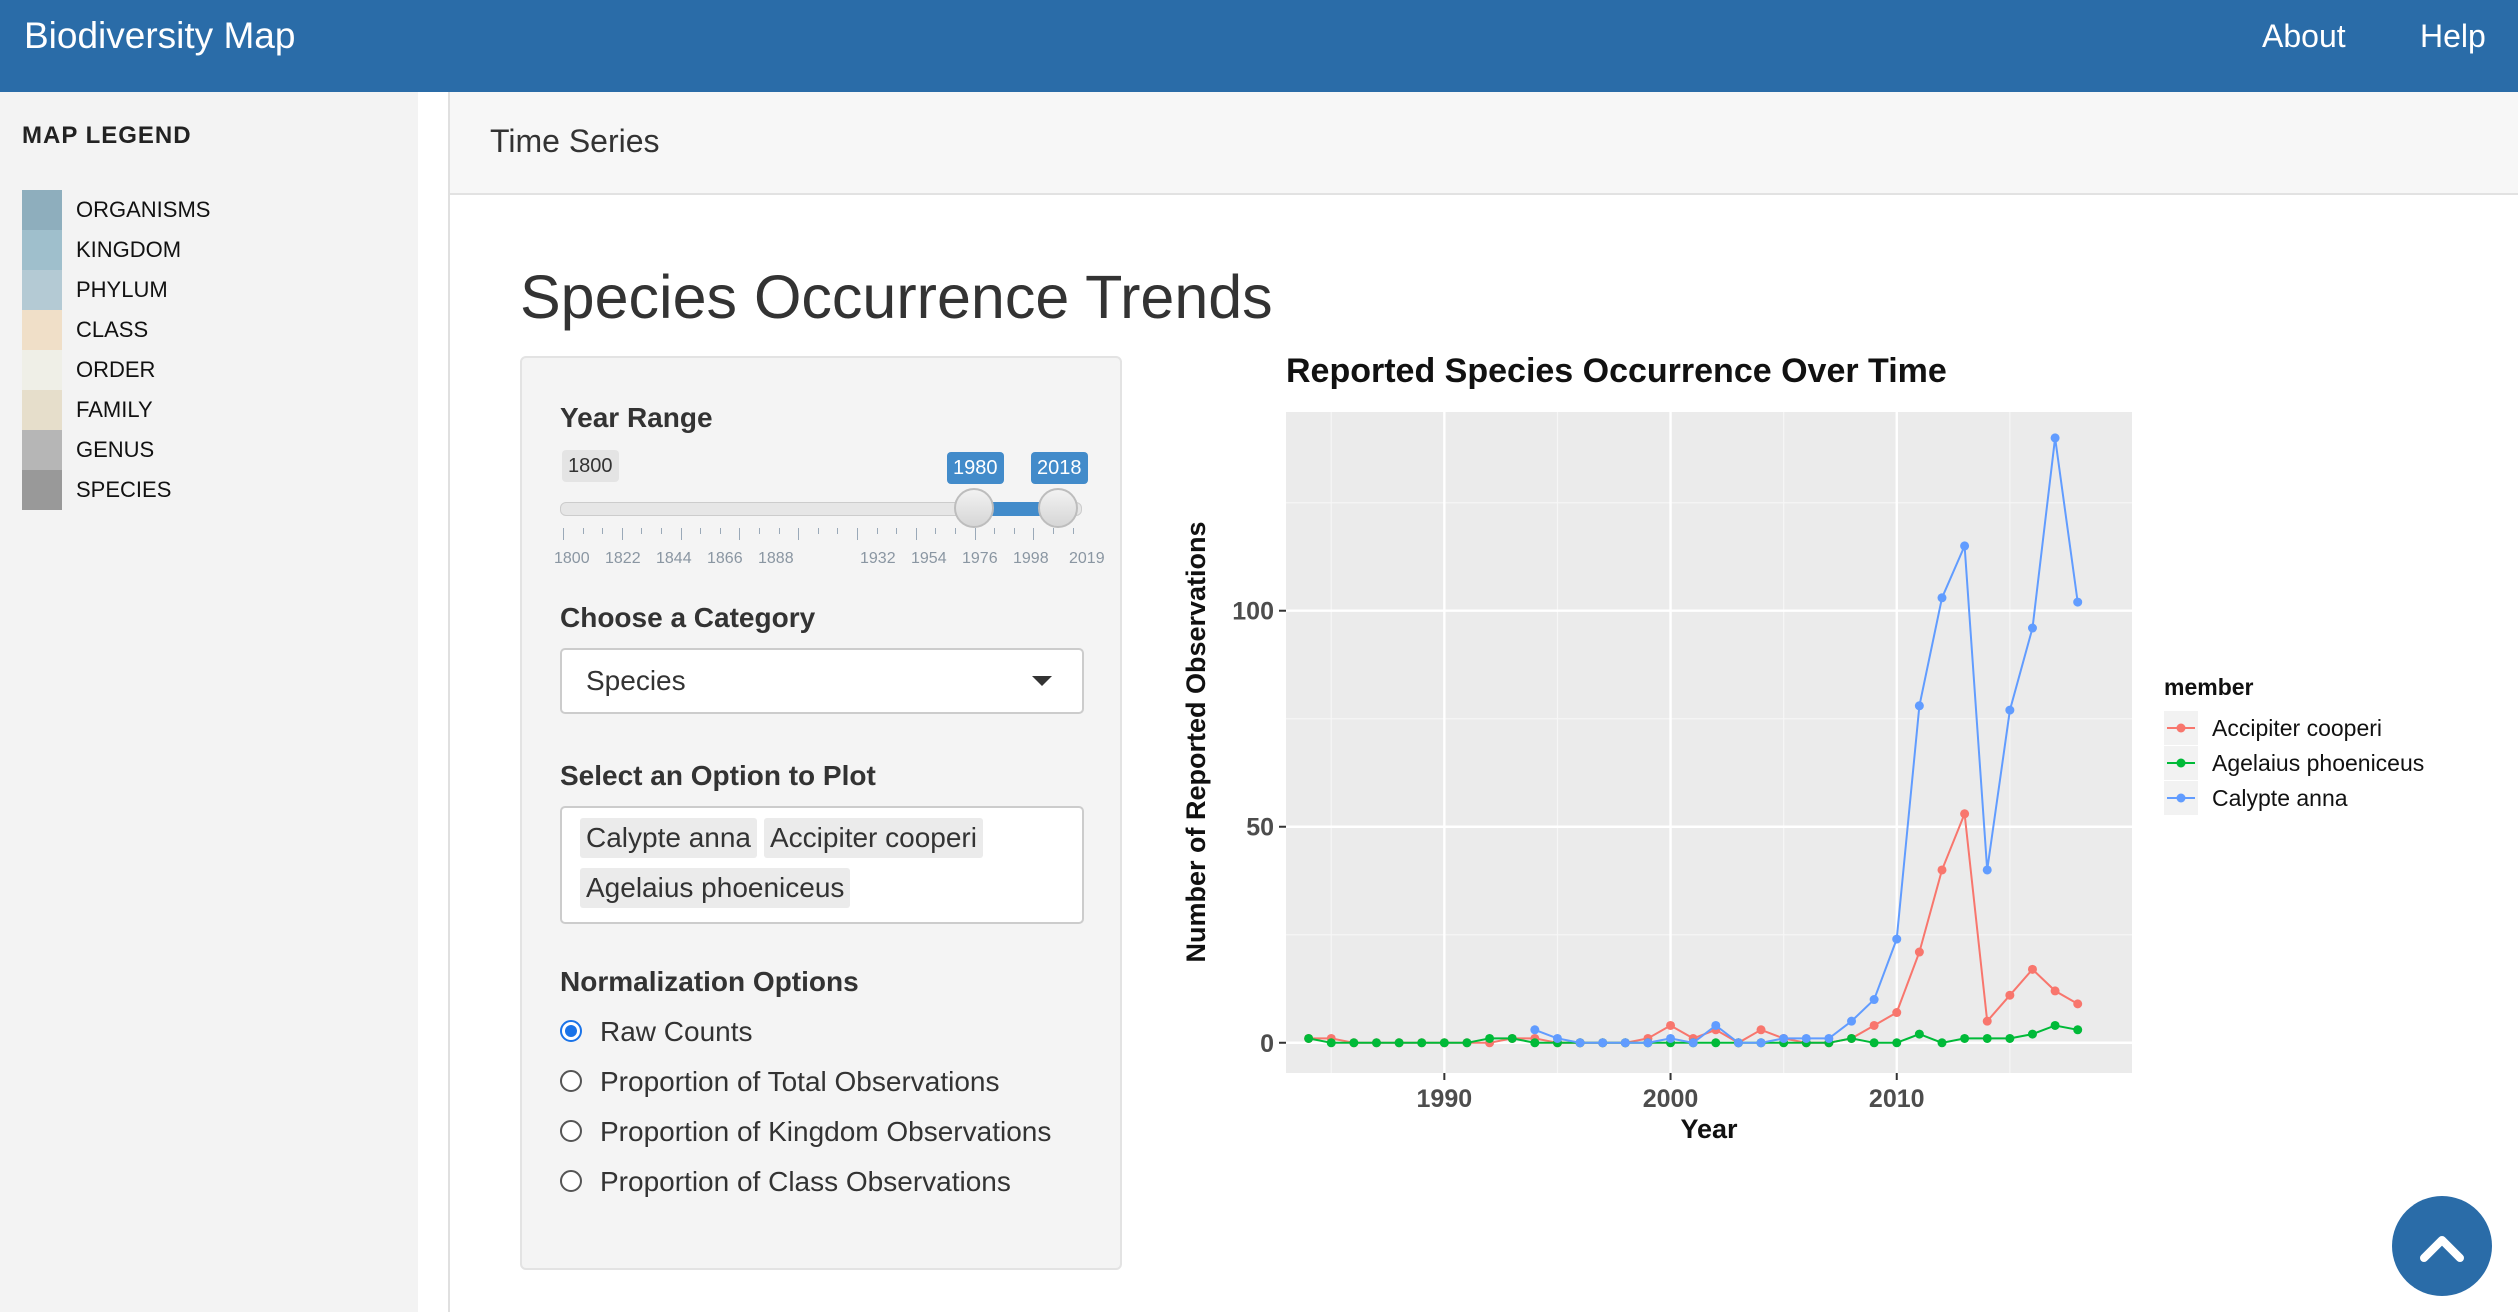 This screenshot has width=2518, height=1312. What do you see at coordinates (2442, 1246) in the screenshot?
I see `scroll-to-top-button` at bounding box center [2442, 1246].